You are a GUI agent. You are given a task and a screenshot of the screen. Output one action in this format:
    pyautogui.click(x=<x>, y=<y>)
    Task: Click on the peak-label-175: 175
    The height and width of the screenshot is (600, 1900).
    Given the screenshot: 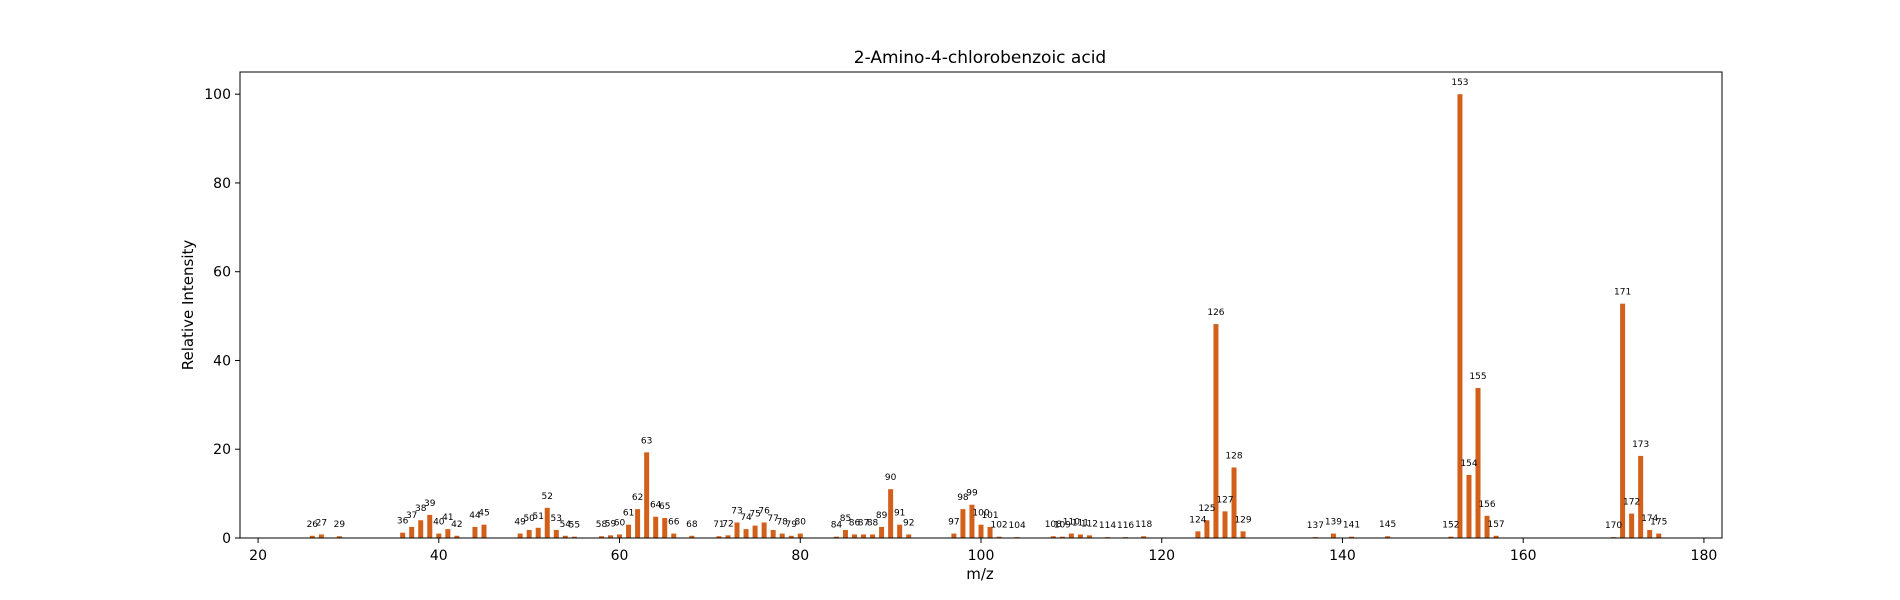 What is the action you would take?
    pyautogui.click(x=1658, y=523)
    